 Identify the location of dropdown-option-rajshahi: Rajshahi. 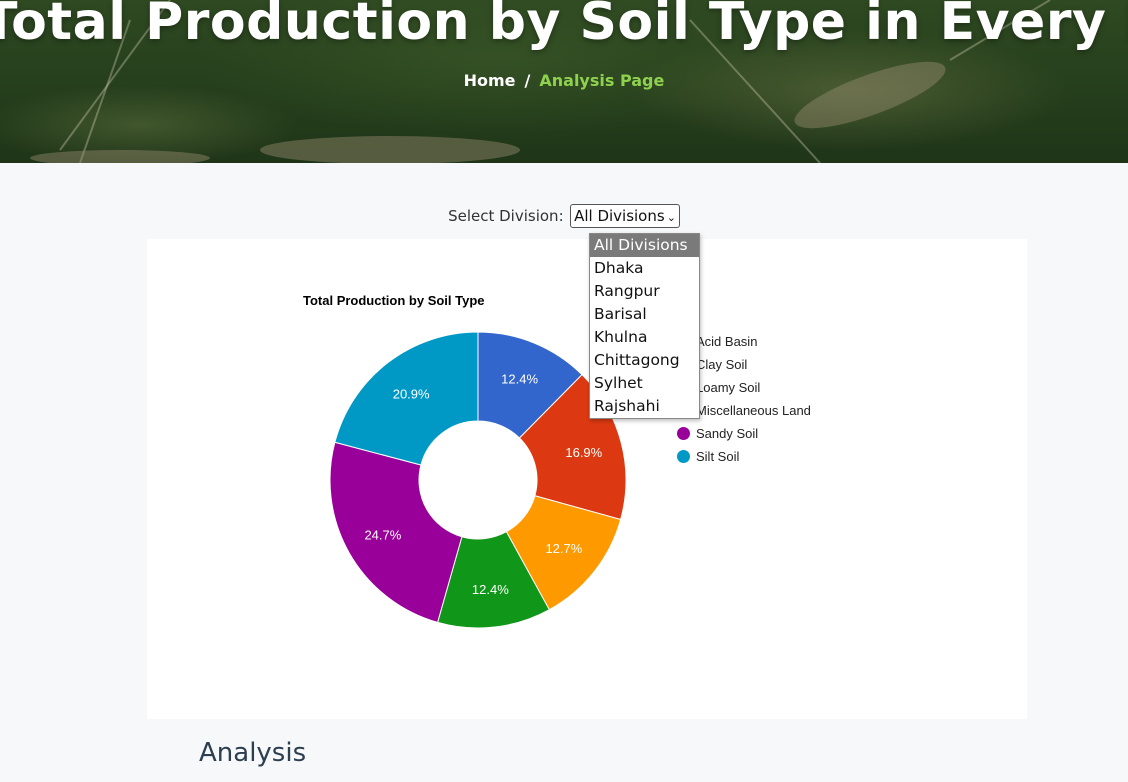
(627, 406).